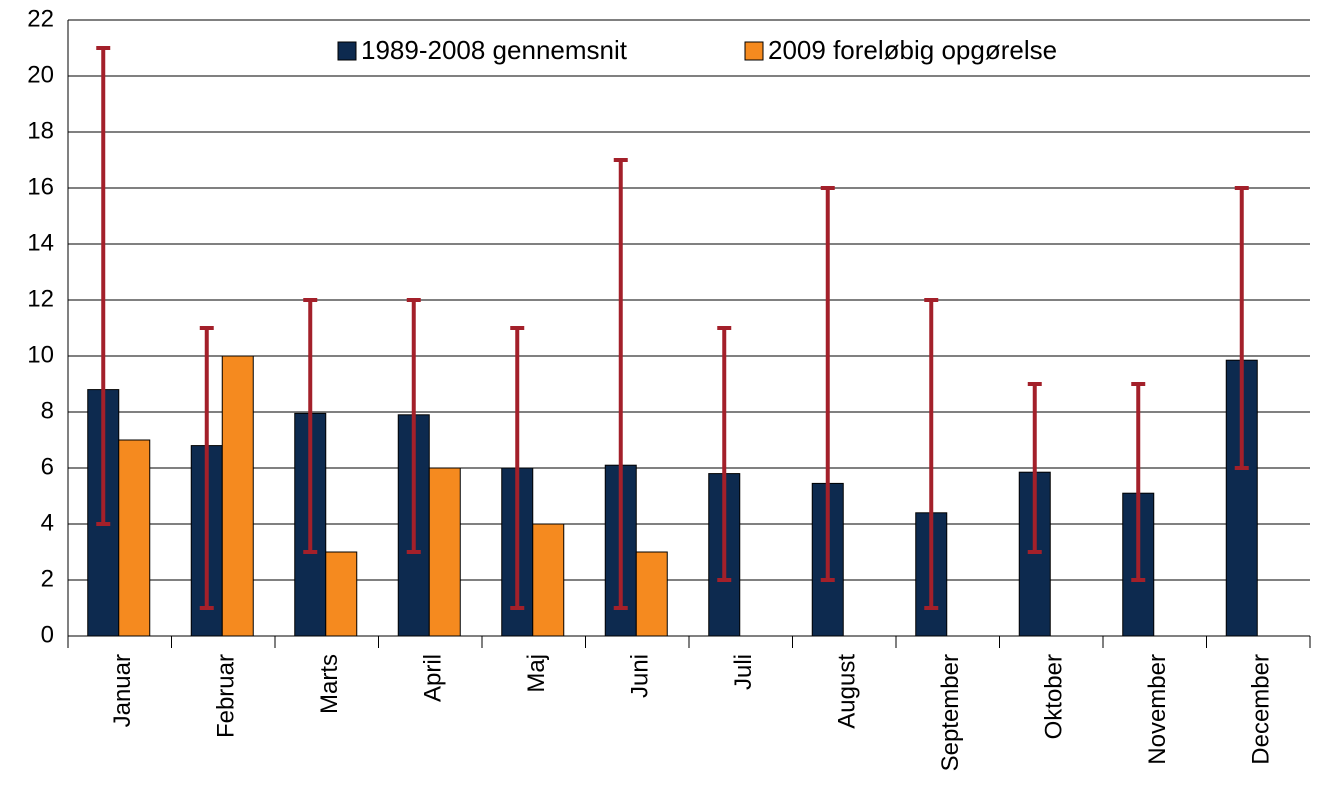  I want to click on y-tick-label: 14, so click(40, 242).